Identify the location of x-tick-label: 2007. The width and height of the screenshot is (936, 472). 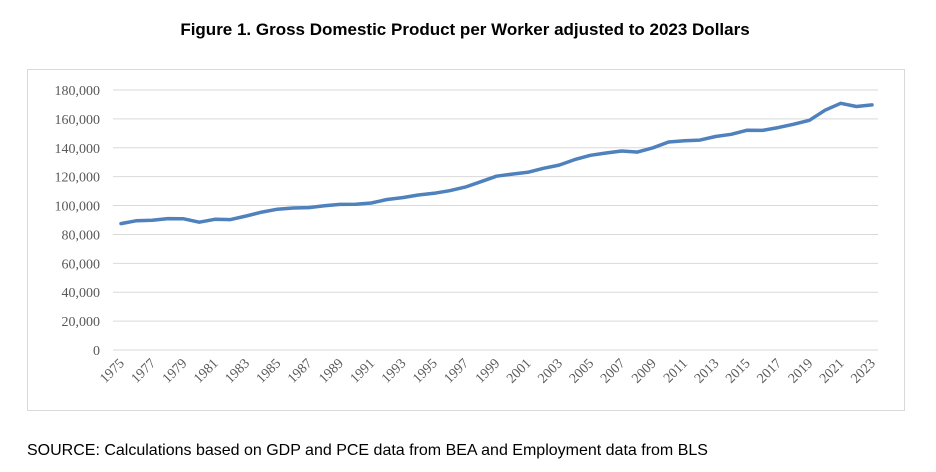
(613, 371).